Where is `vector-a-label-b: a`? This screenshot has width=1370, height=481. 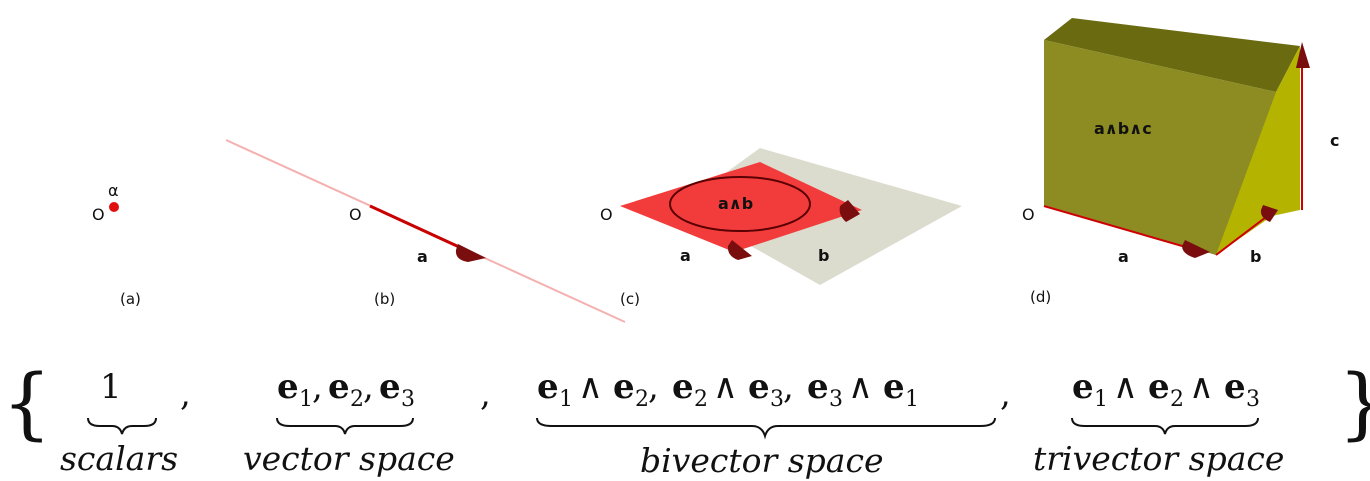
vector-a-label-b: a is located at coordinates (422, 256).